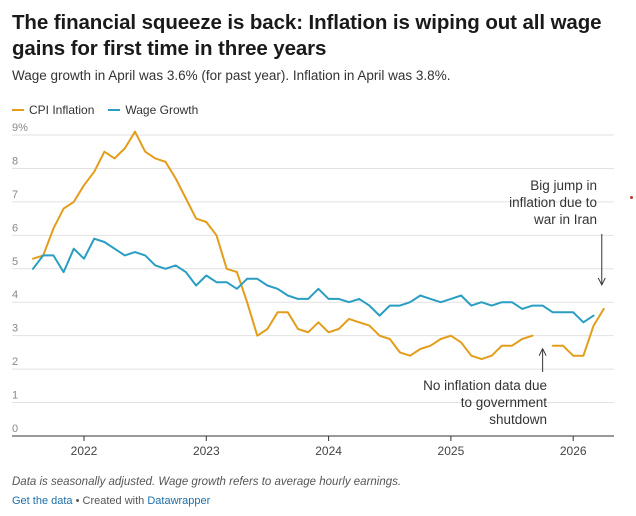  What do you see at coordinates (15, 396) in the screenshot?
I see `y-tick-label: 1` at bounding box center [15, 396].